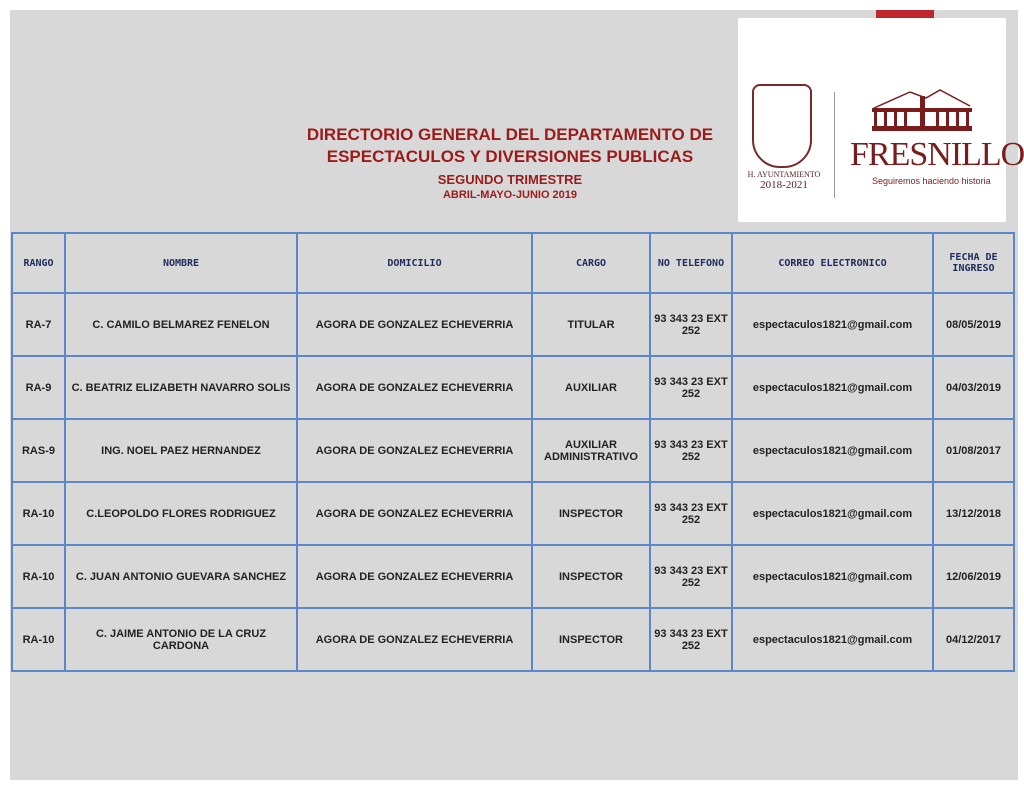 The width and height of the screenshot is (1024, 791). I want to click on city-logo-text: FRESNILLO, so click(937, 154).